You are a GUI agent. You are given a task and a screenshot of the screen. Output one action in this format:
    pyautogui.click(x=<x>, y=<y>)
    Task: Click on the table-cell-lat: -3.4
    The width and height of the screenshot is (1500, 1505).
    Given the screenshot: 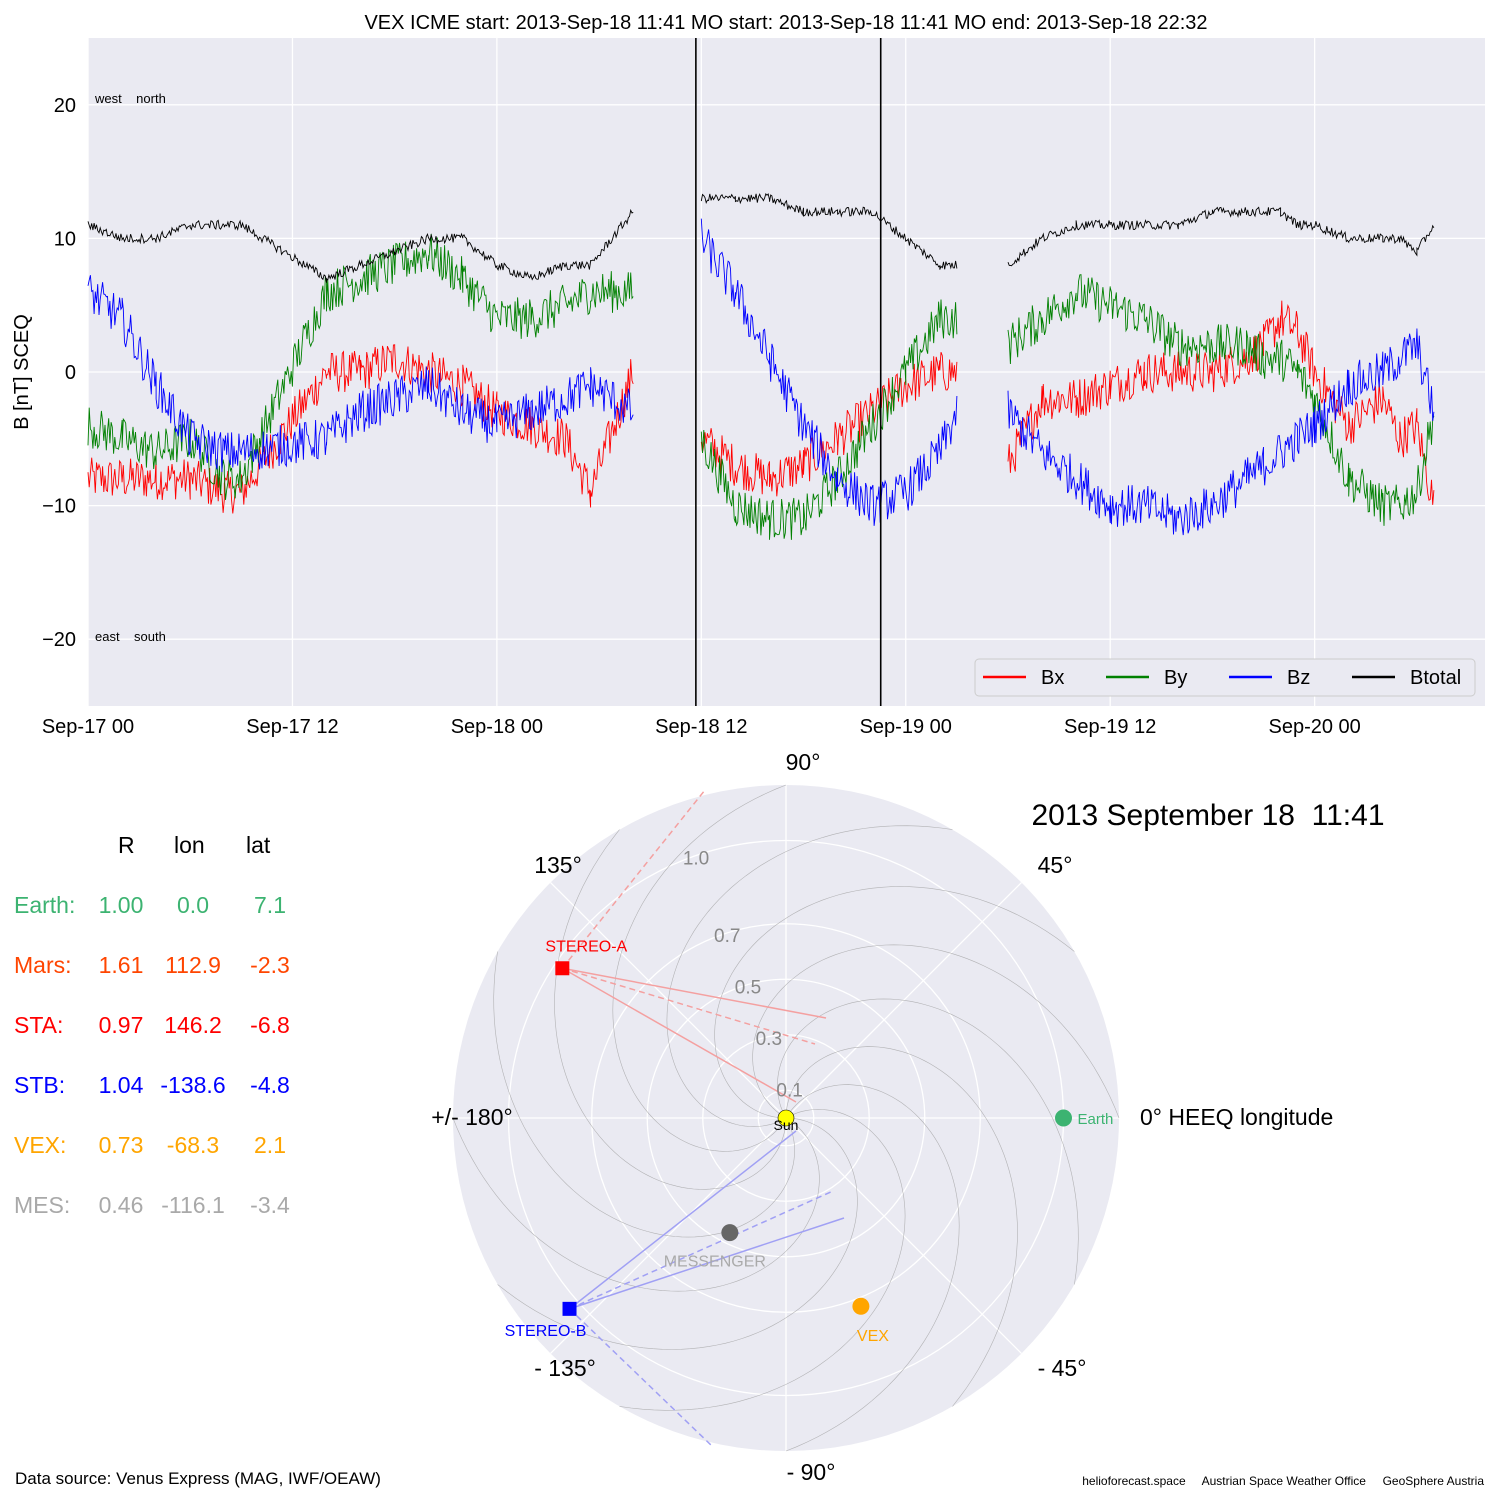 What is the action you would take?
    pyautogui.click(x=270, y=1205)
    